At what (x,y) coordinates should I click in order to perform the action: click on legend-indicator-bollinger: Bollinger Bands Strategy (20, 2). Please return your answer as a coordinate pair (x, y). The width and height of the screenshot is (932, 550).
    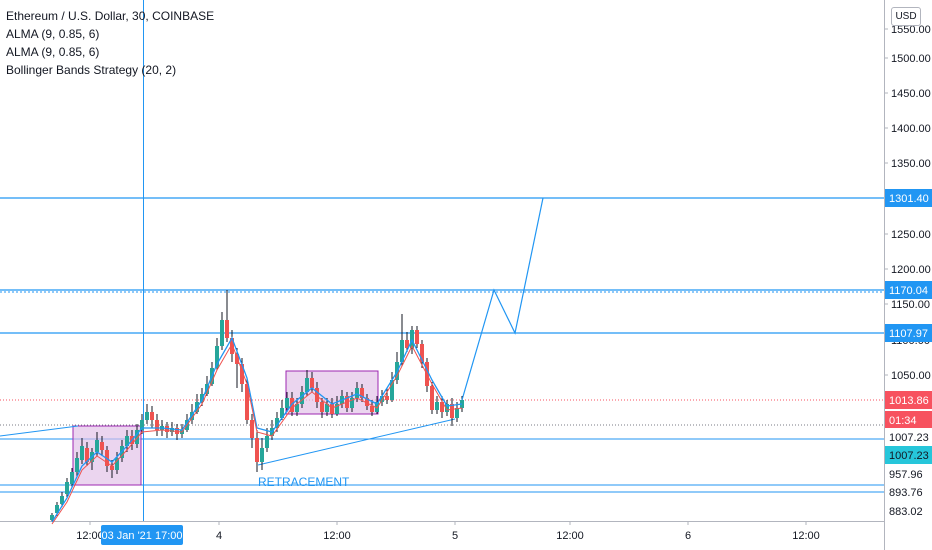
    Looking at the image, I should click on (91, 70).